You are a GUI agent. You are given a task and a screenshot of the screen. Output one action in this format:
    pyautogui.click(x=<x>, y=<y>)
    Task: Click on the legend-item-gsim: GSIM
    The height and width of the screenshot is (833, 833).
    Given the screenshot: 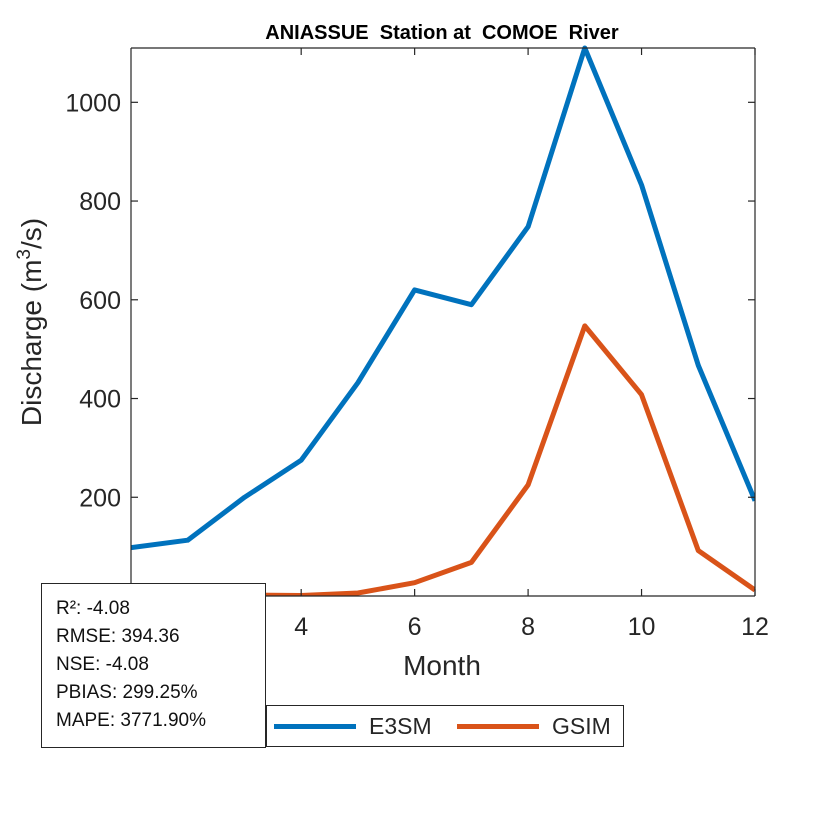 What is the action you would take?
    pyautogui.click(x=534, y=726)
    